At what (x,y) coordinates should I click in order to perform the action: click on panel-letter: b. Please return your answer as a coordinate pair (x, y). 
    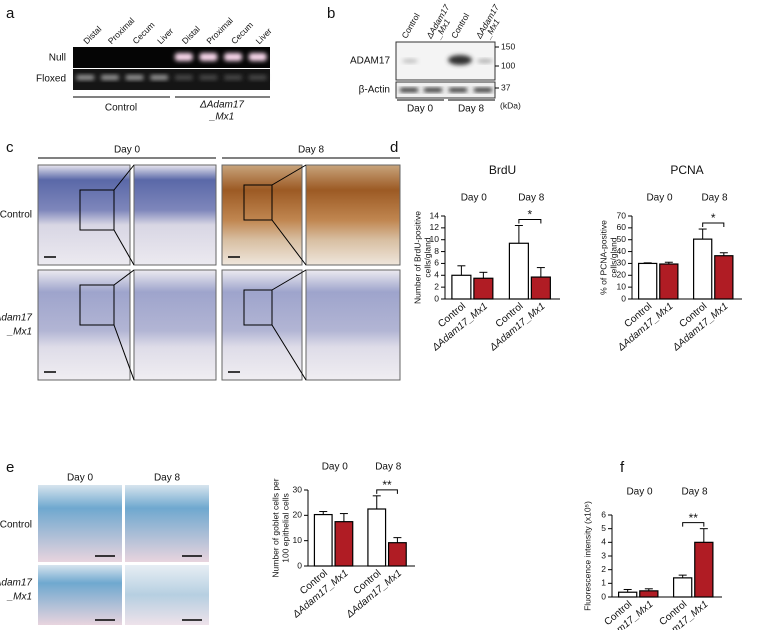
    Looking at the image, I should click on (331, 13).